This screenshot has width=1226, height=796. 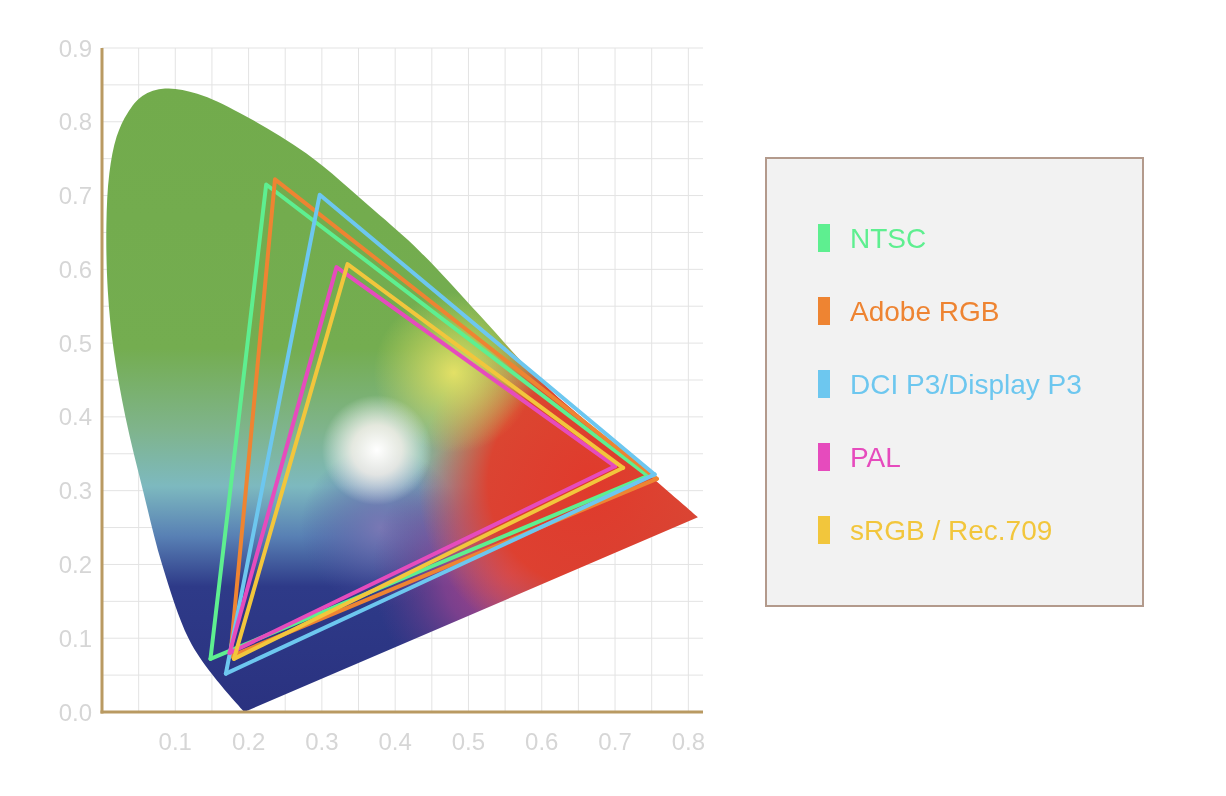 What do you see at coordinates (875, 457) in the screenshot?
I see `legend-label: PAL` at bounding box center [875, 457].